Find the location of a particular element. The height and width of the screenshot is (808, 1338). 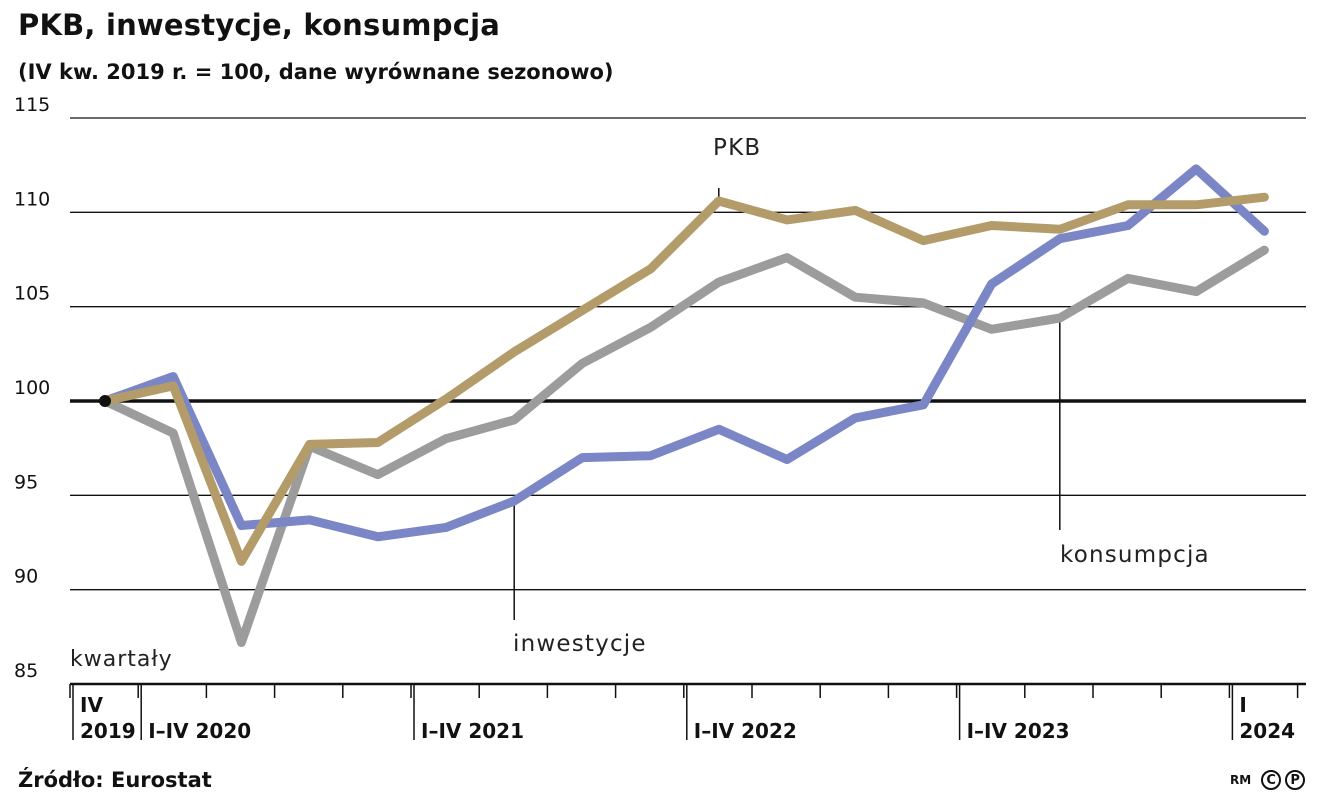

x-group-label-0: 2019 is located at coordinates (108, 731).